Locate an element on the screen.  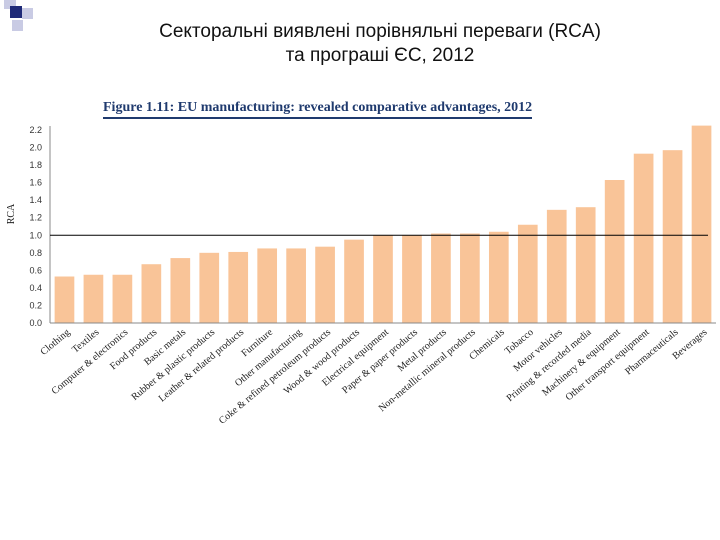
corner-square-light-c is located at coordinates (17, 25).